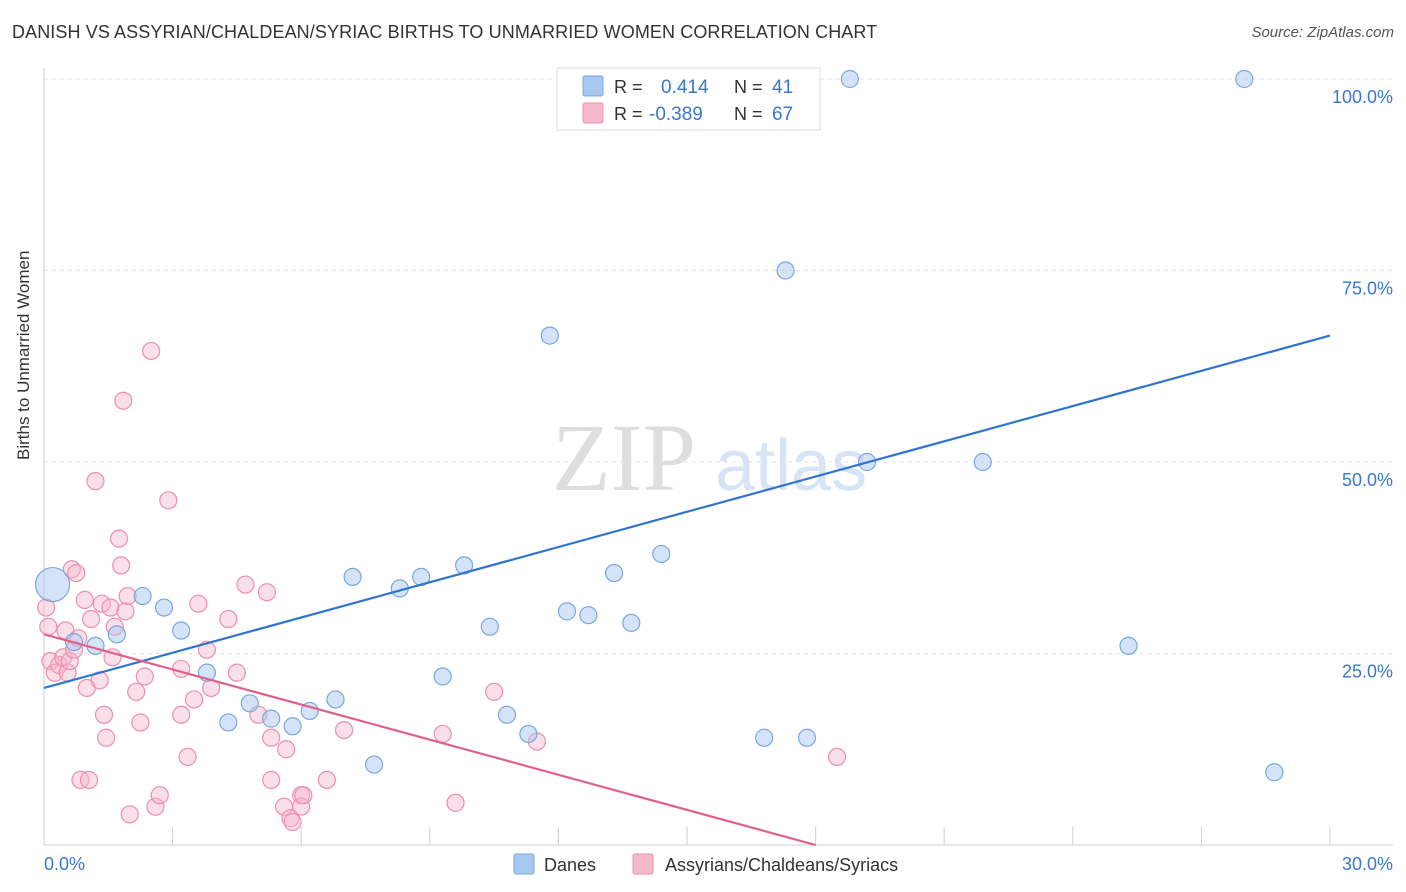 The height and width of the screenshot is (892, 1406). What do you see at coordinates (791, 466) in the screenshot?
I see `watermark-atlas: atlas` at bounding box center [791, 466].